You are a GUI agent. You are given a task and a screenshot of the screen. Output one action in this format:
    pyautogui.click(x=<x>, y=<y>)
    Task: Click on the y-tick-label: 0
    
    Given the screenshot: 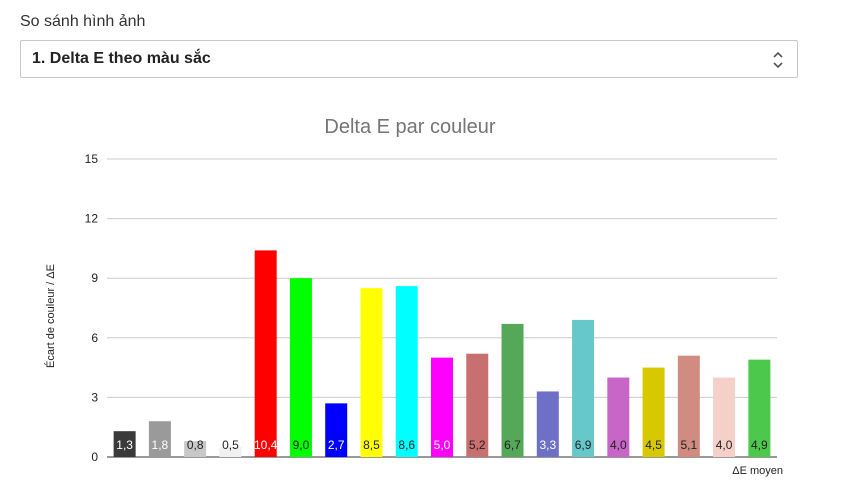 What is the action you would take?
    pyautogui.click(x=94, y=457)
    